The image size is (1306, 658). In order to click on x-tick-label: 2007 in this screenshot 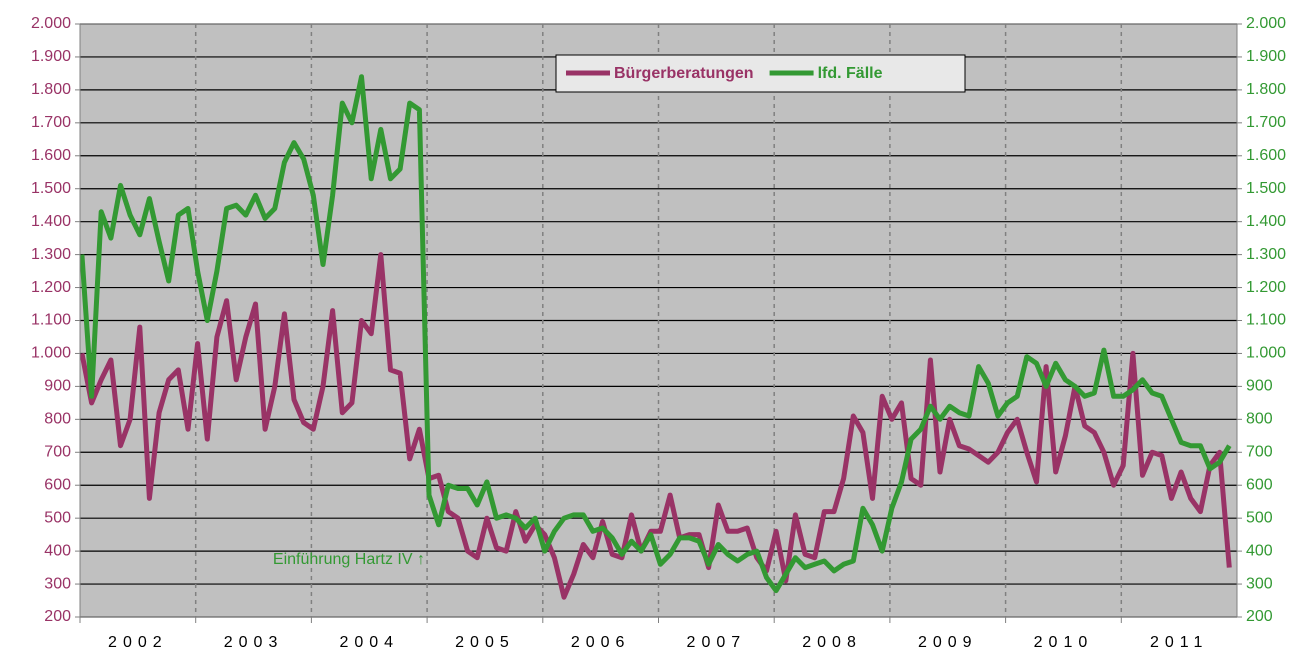, I will do `click(717, 642)`.